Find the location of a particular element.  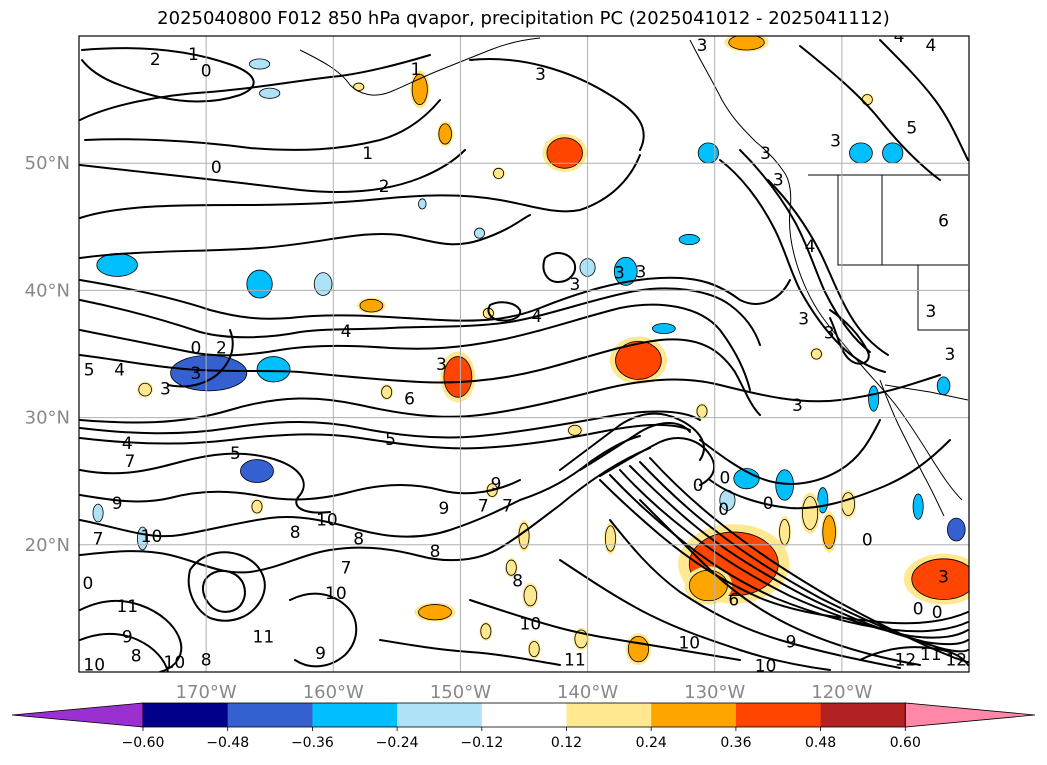

colorbar-extend-high is located at coordinates (970, 715).